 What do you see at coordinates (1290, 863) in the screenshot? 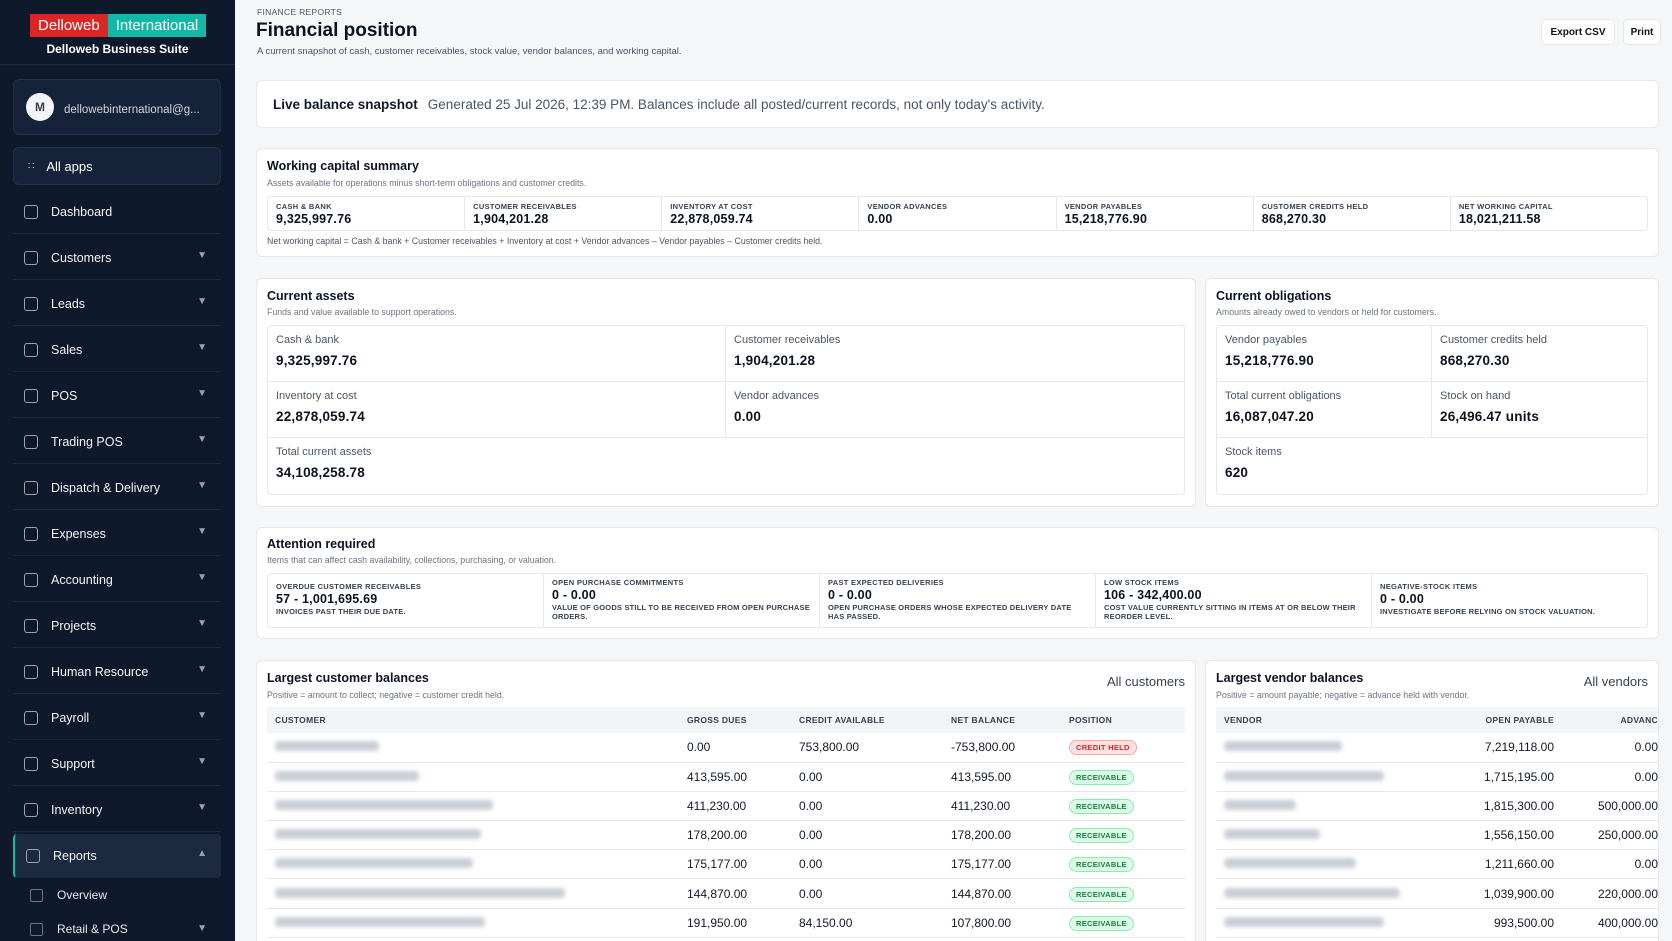
I see `redacted-vendor-name` at bounding box center [1290, 863].